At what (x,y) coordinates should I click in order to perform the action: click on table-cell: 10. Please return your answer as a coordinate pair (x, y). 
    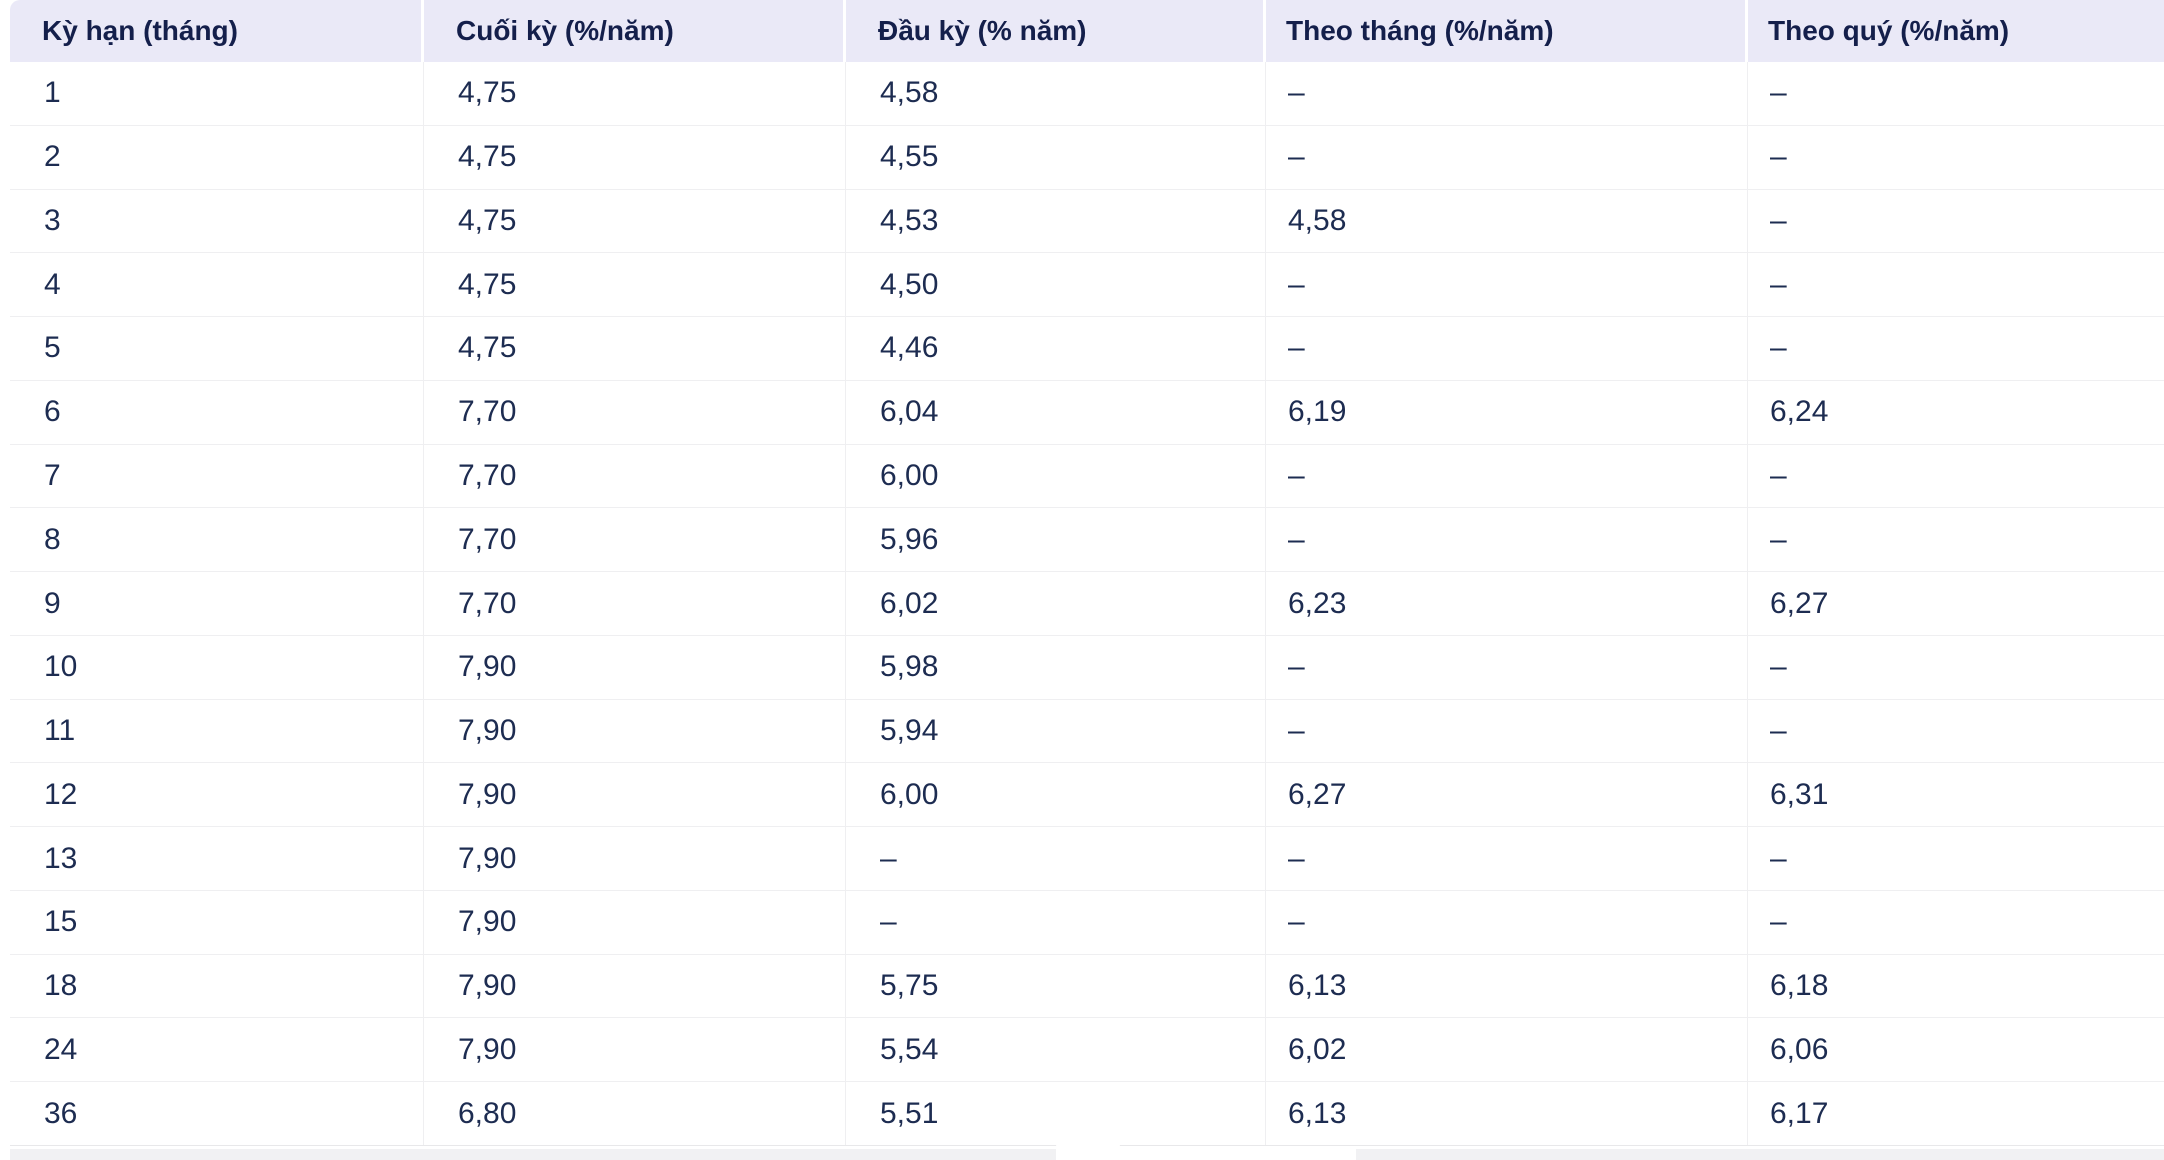
    Looking at the image, I should click on (217, 667).